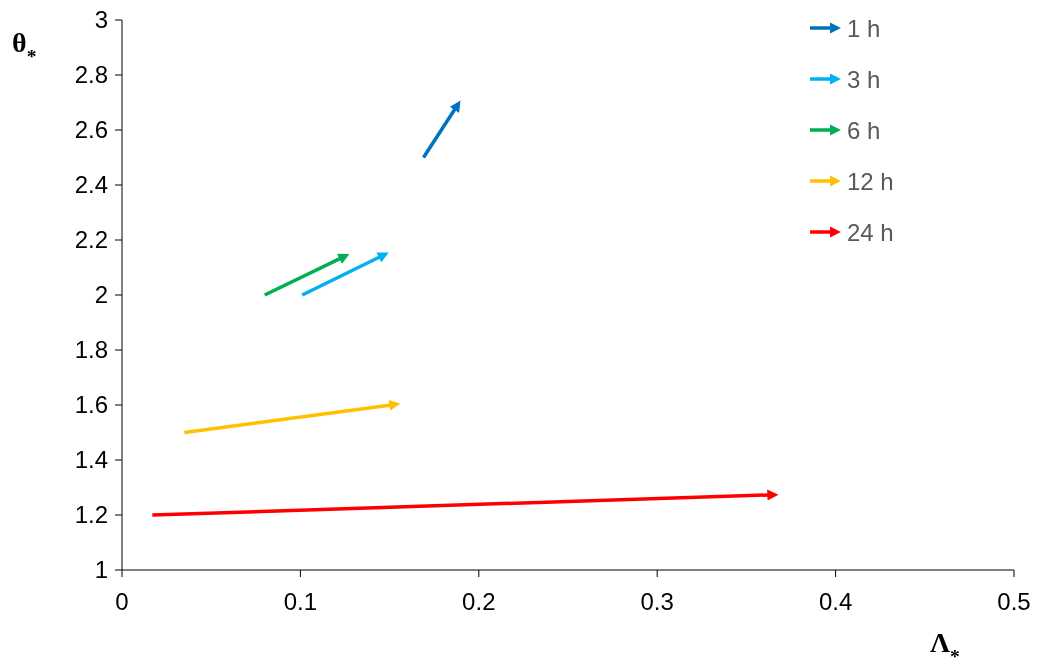 This screenshot has width=1040, height=661. Describe the element at coordinates (122, 601) in the screenshot. I see `x-tick-label: 0` at that location.